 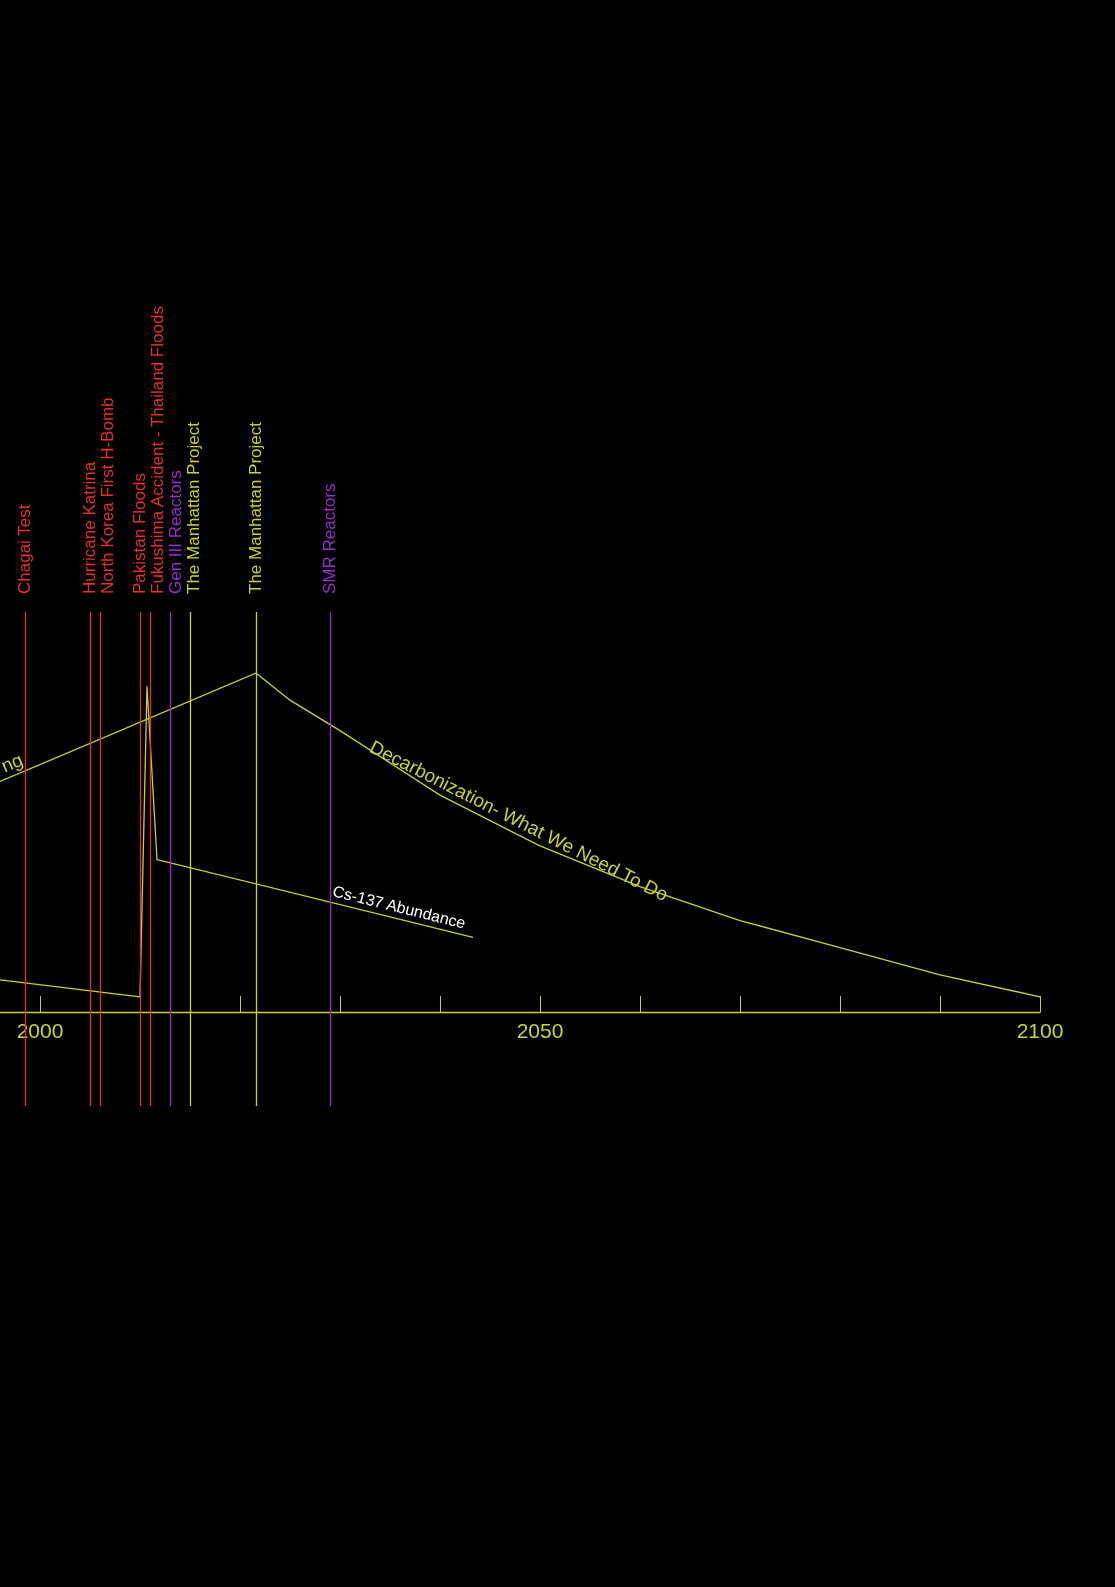 What do you see at coordinates (139, 533) in the screenshot?
I see `ref-line-label: Pakistan Floods` at bounding box center [139, 533].